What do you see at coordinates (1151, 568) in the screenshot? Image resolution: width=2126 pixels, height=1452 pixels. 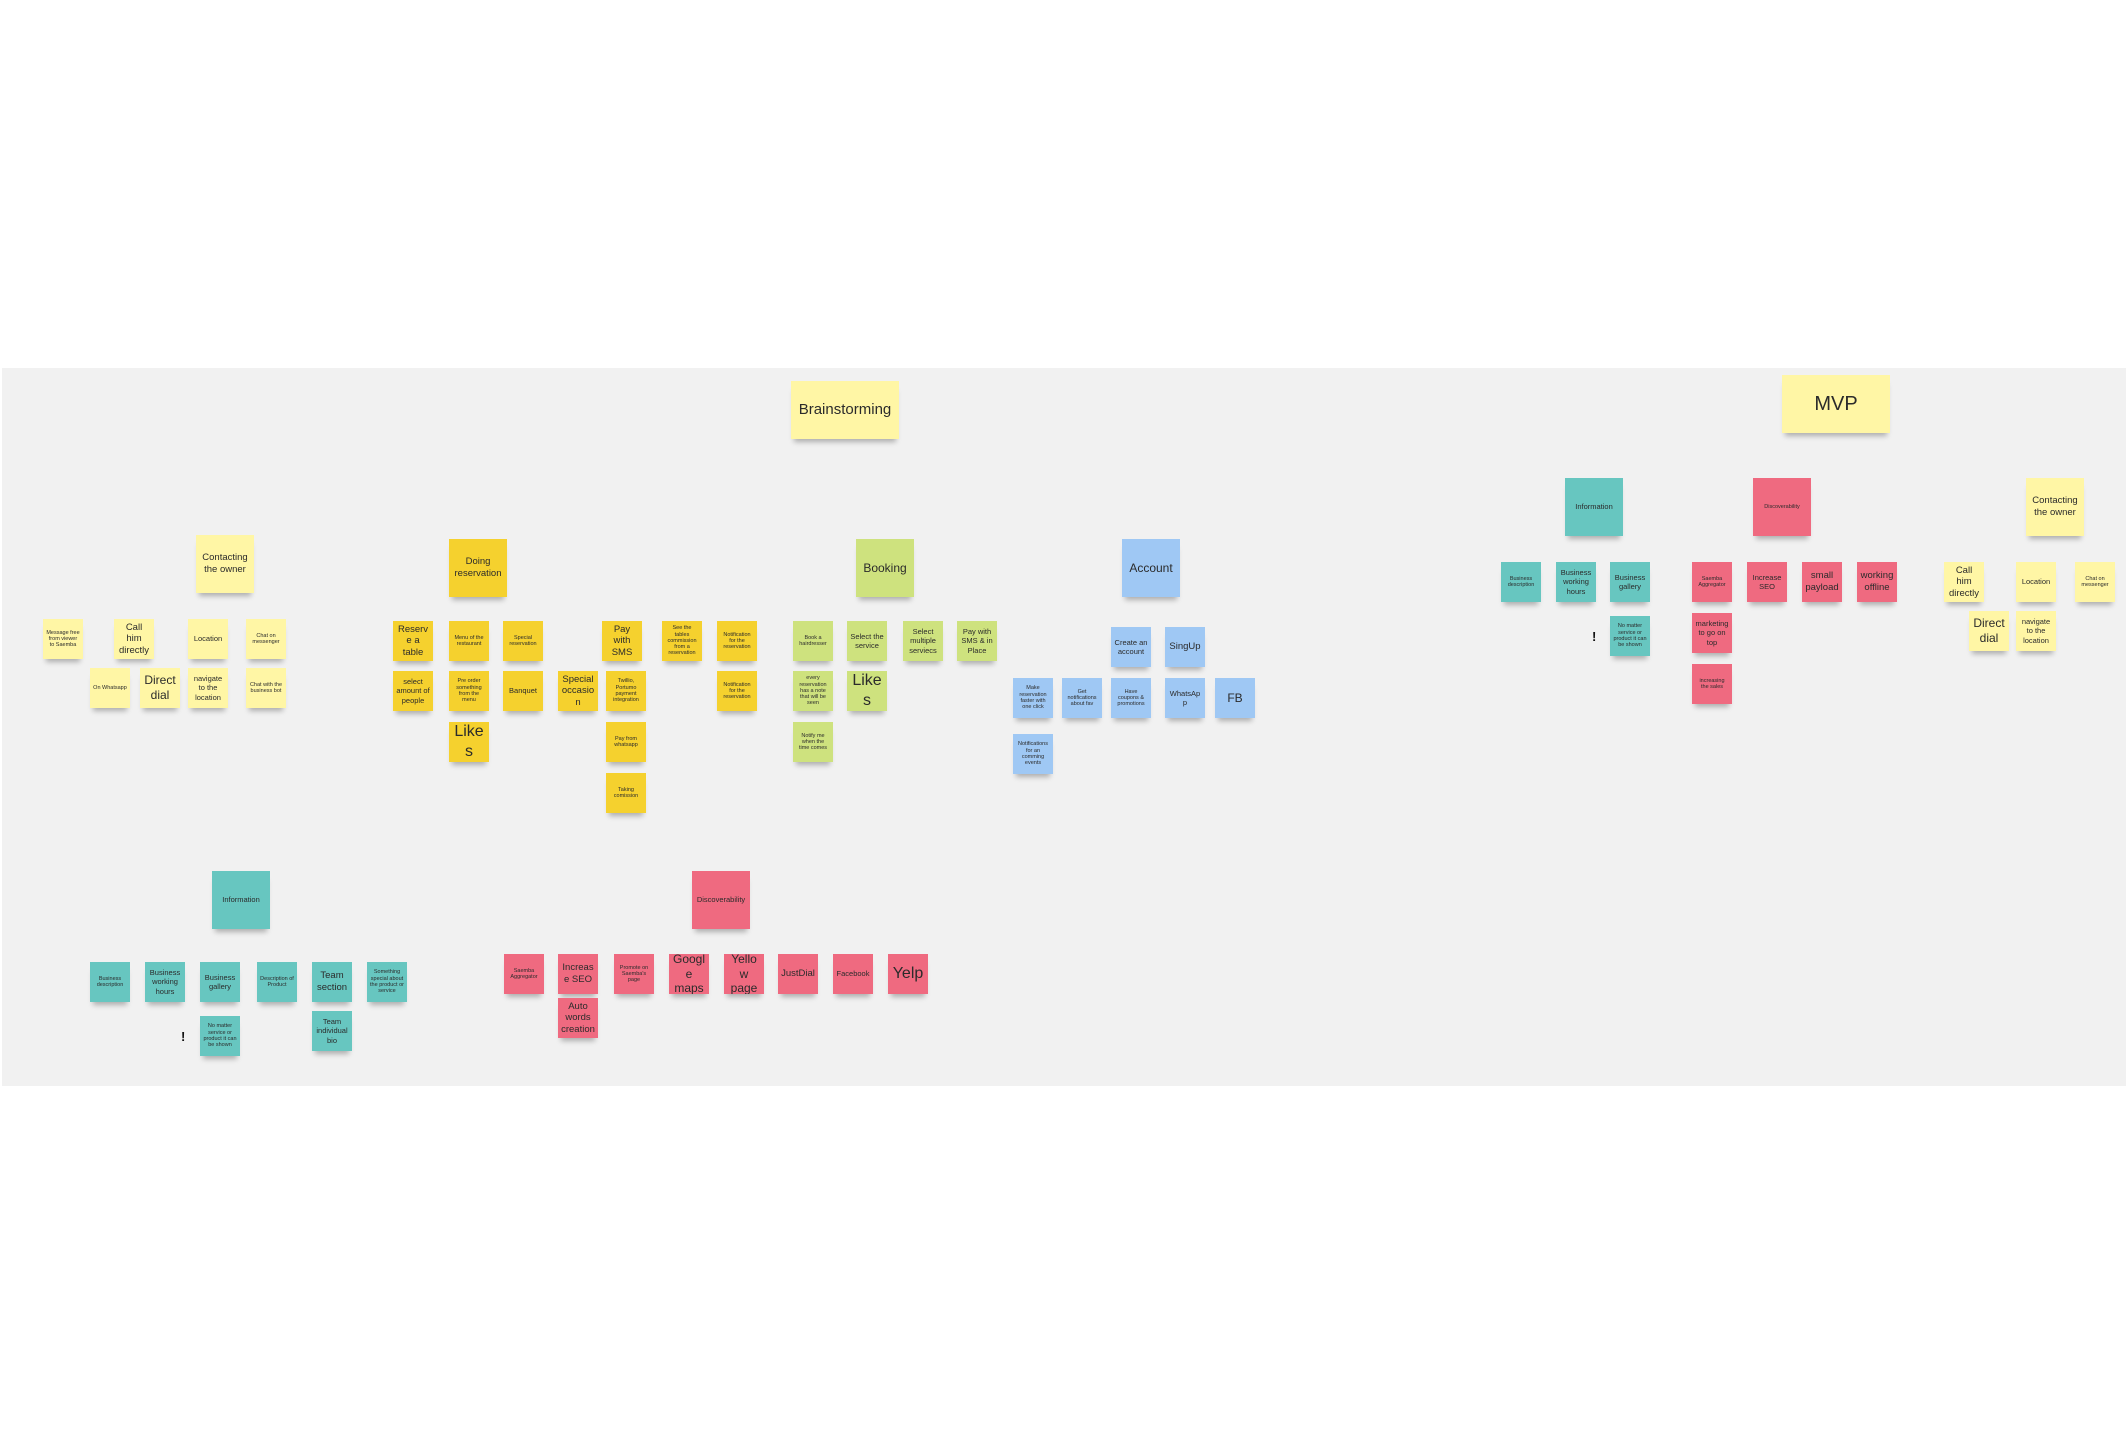 I see `account-header: Account` at bounding box center [1151, 568].